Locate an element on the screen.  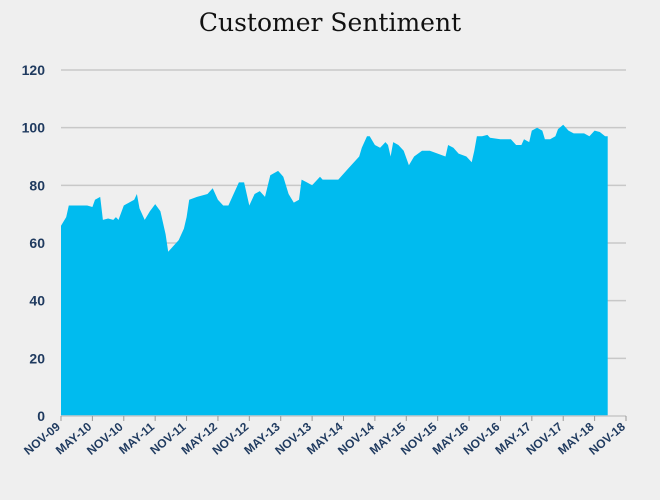
y-tick-label: 20 is located at coordinates (37, 358).